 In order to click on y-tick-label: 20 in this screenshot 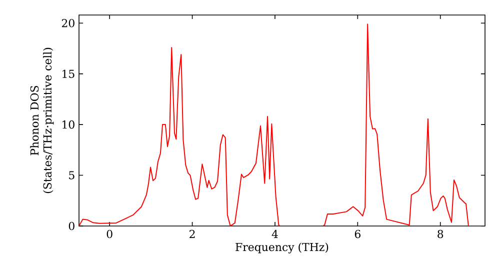, I will do `click(68, 23)`.